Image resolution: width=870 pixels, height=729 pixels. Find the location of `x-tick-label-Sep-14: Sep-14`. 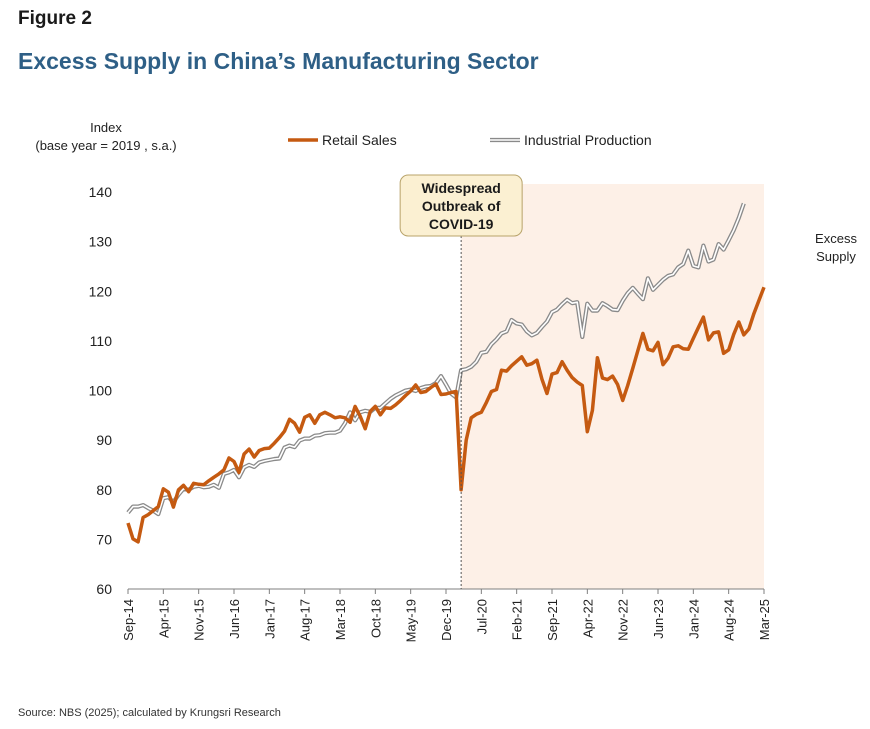

x-tick-label-Sep-14: Sep-14 is located at coordinates (128, 620).